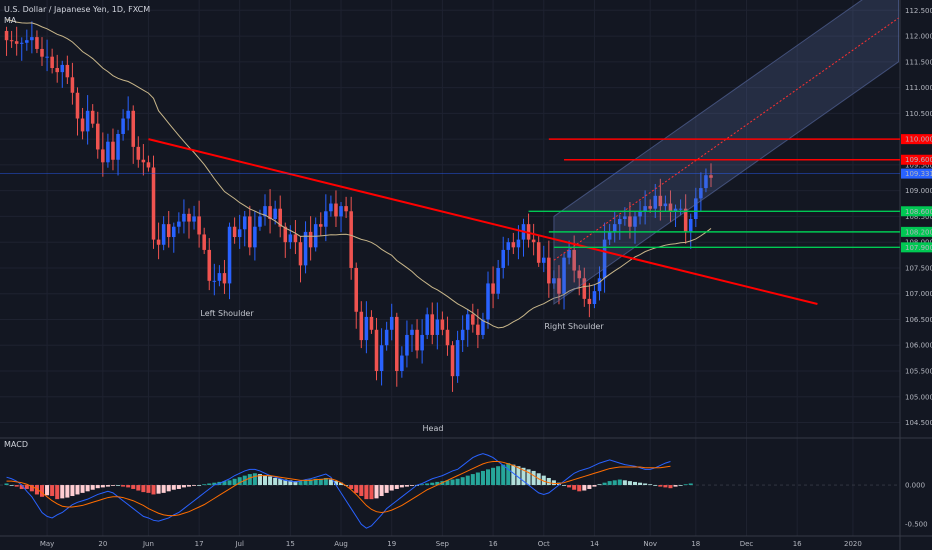 The width and height of the screenshot is (932, 550). Describe the element at coordinates (544, 544) in the screenshot. I see `time-tick-label: Oct` at that location.